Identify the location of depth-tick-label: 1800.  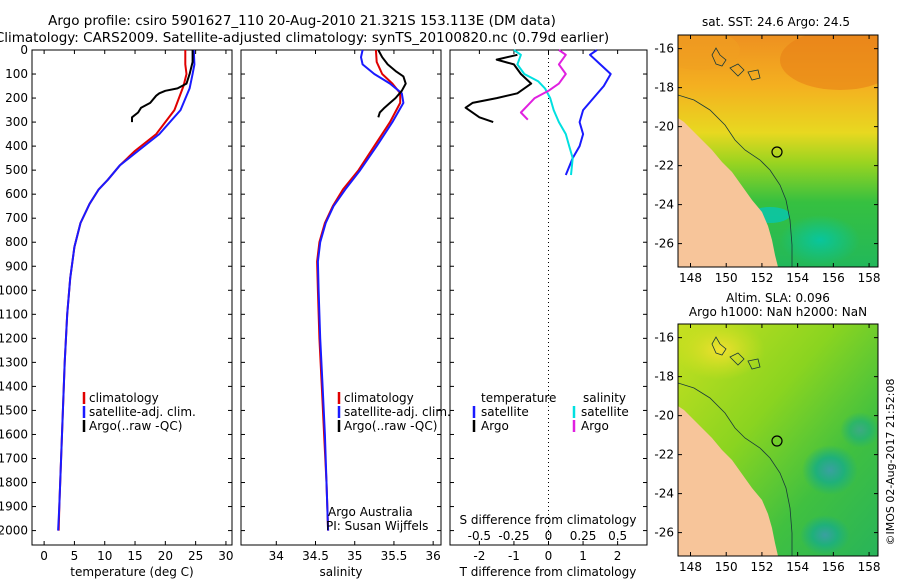
(14, 483).